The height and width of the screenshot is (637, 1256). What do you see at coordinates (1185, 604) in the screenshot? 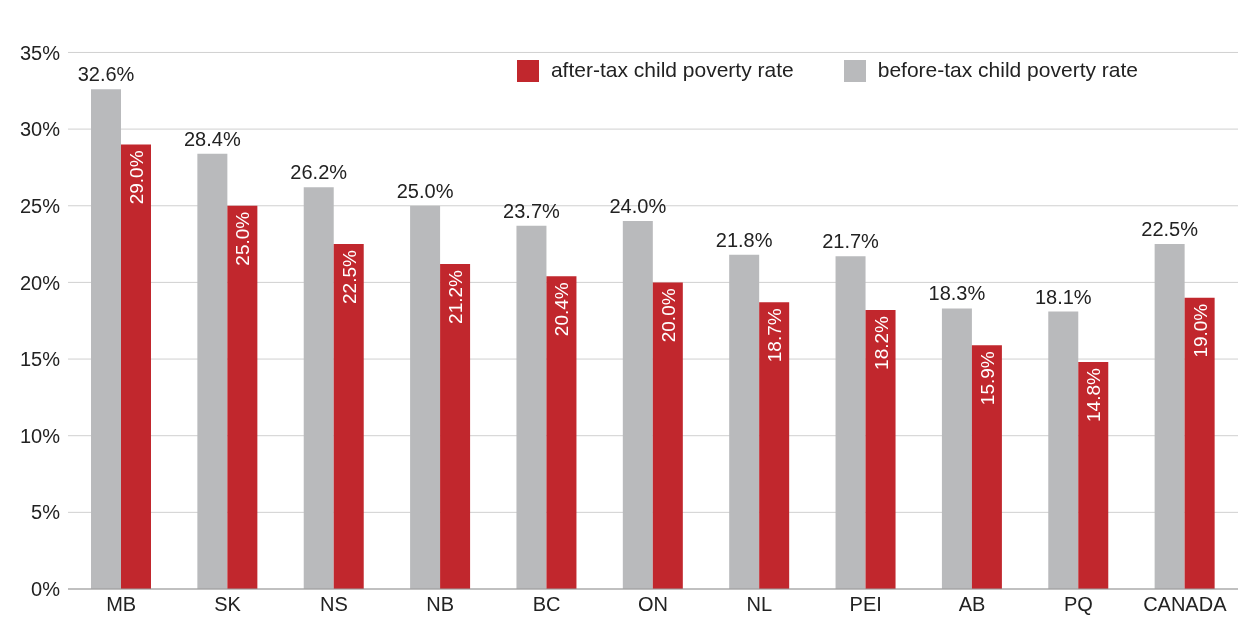
I see `x-tick-label: CANADA` at bounding box center [1185, 604].